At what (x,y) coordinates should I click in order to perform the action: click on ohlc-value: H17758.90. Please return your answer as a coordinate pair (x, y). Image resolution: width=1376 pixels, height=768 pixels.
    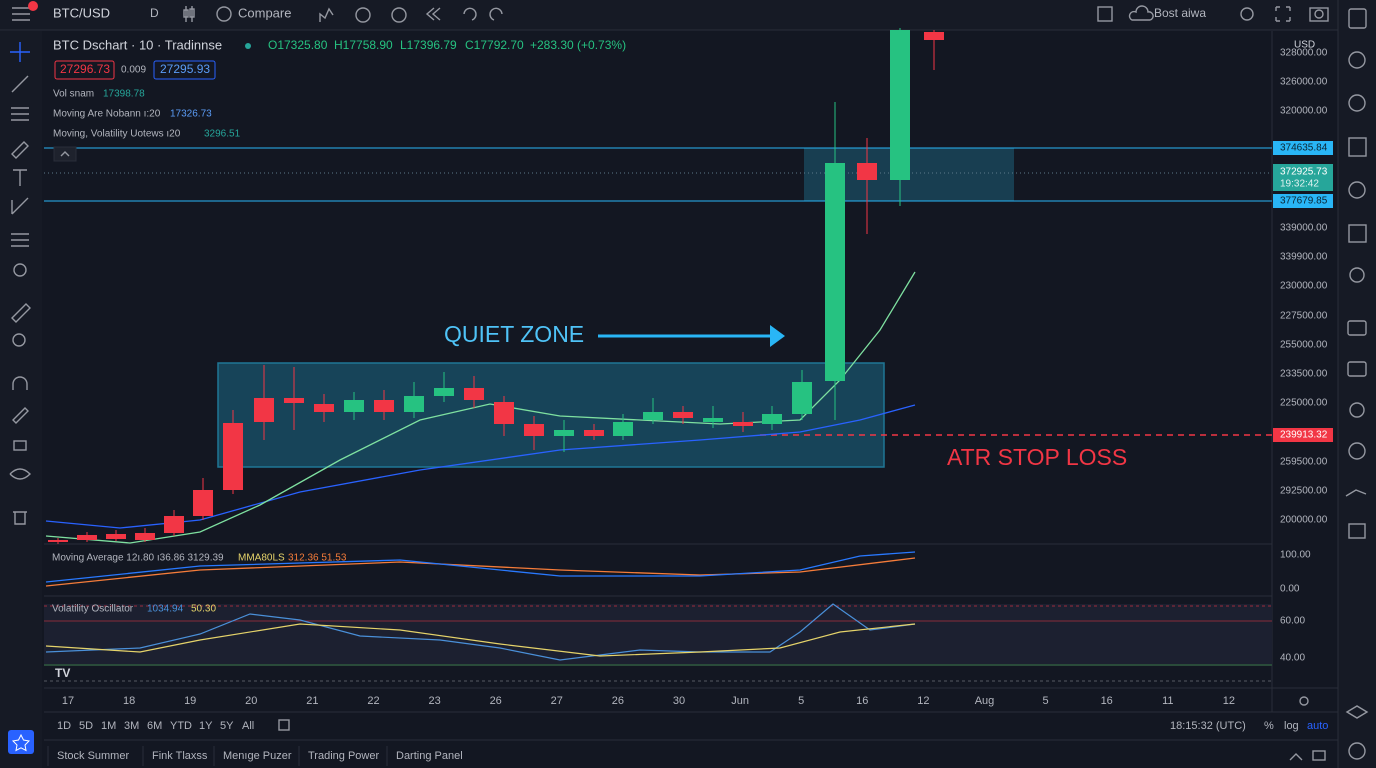
    Looking at the image, I should click on (363, 45).